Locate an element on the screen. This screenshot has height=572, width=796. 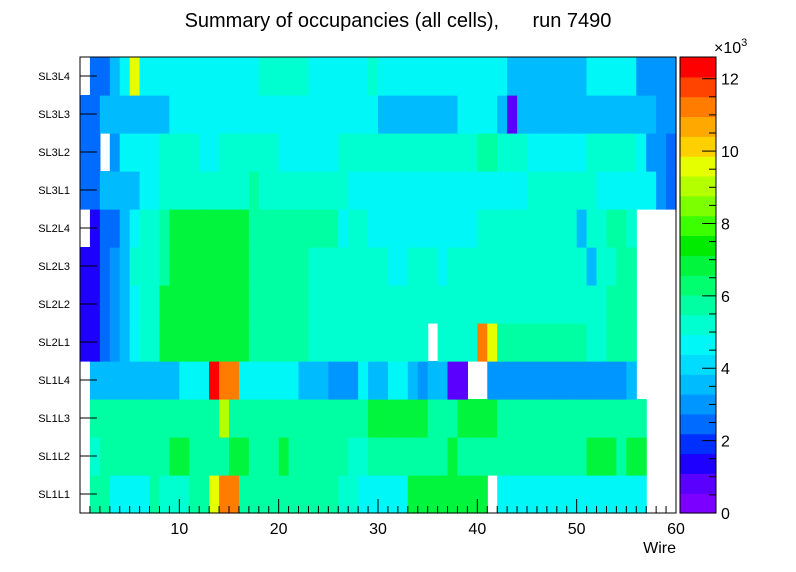
z-tick-label: 8 is located at coordinates (725, 224).